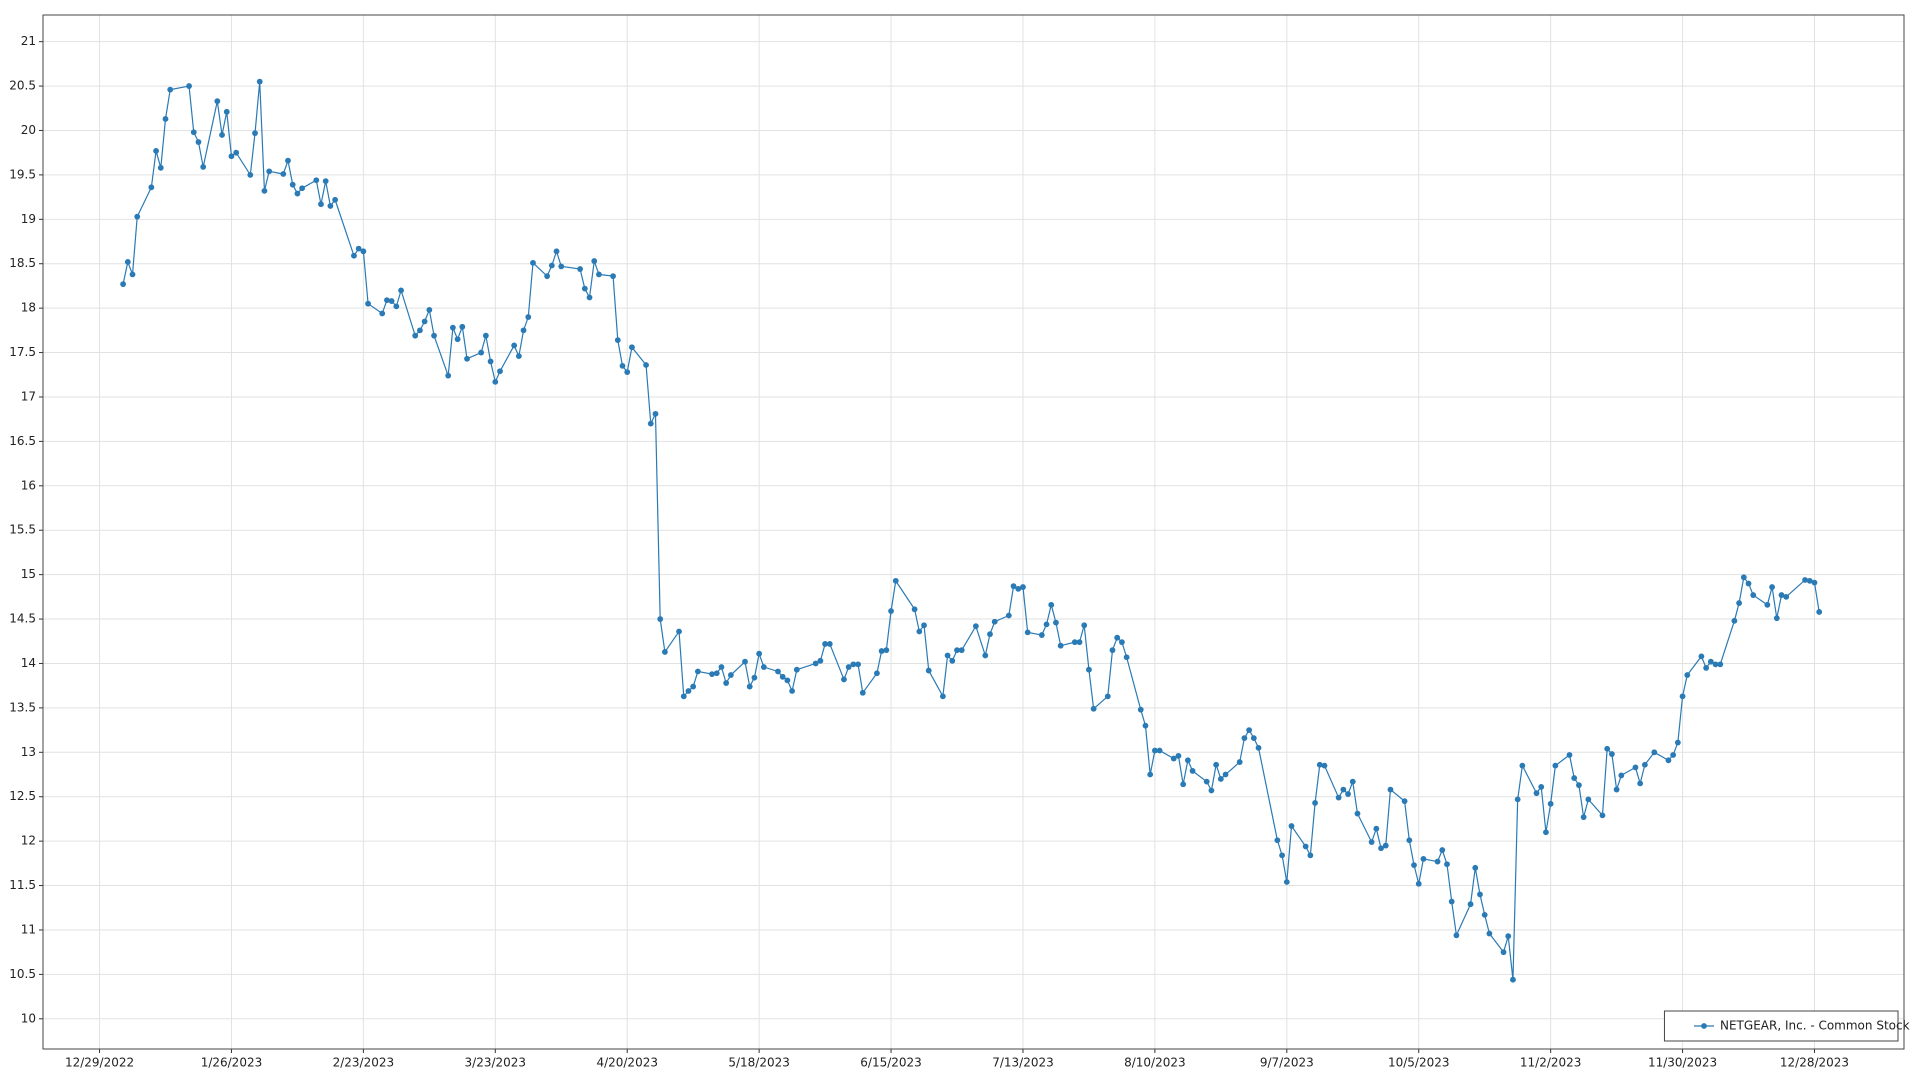 The image size is (1920, 1080). Describe the element at coordinates (28, 41) in the screenshot. I see `y-tick-label: 21` at that location.